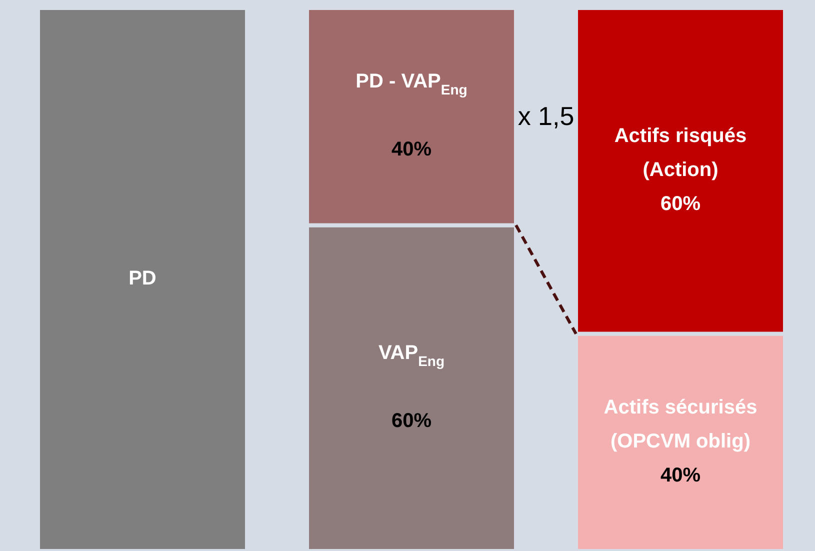 The image size is (815, 551). What do you see at coordinates (412, 115) in the screenshot?
I see `text: PD - VAP$_{Eng}$ 40%` at bounding box center [412, 115].